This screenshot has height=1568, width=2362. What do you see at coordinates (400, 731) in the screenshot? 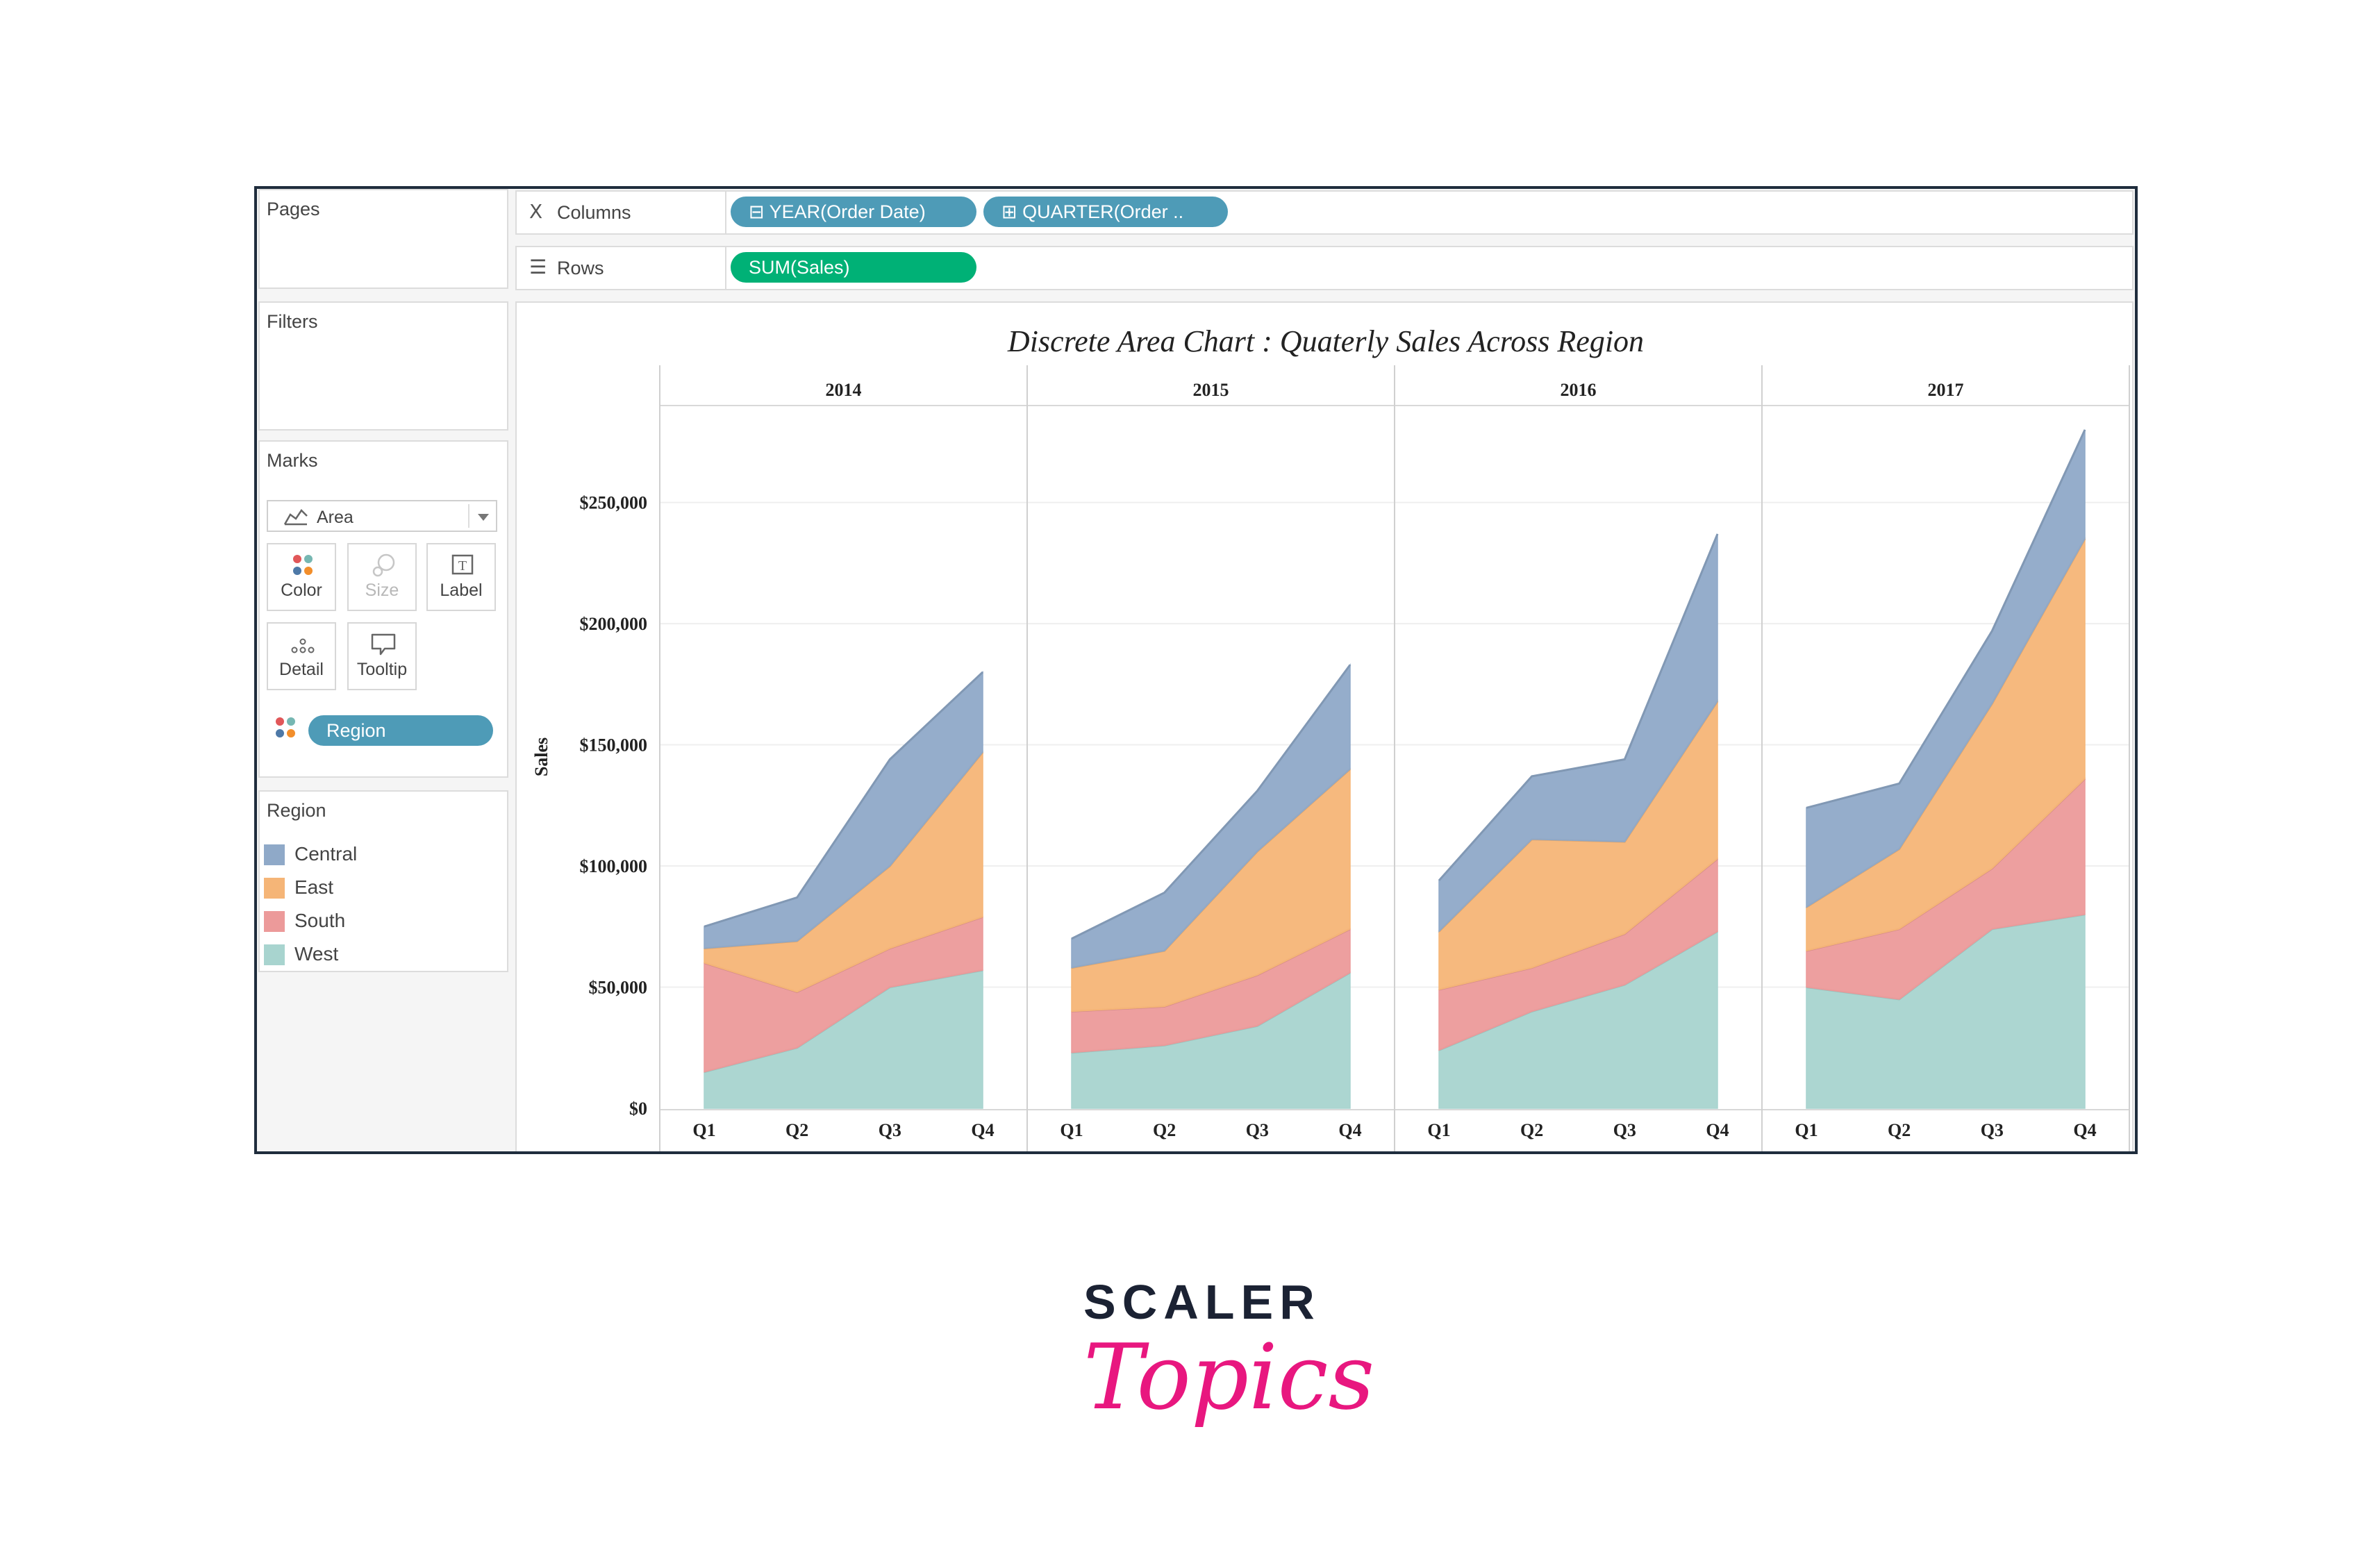
I see `region-color-pill: Region` at bounding box center [400, 731].